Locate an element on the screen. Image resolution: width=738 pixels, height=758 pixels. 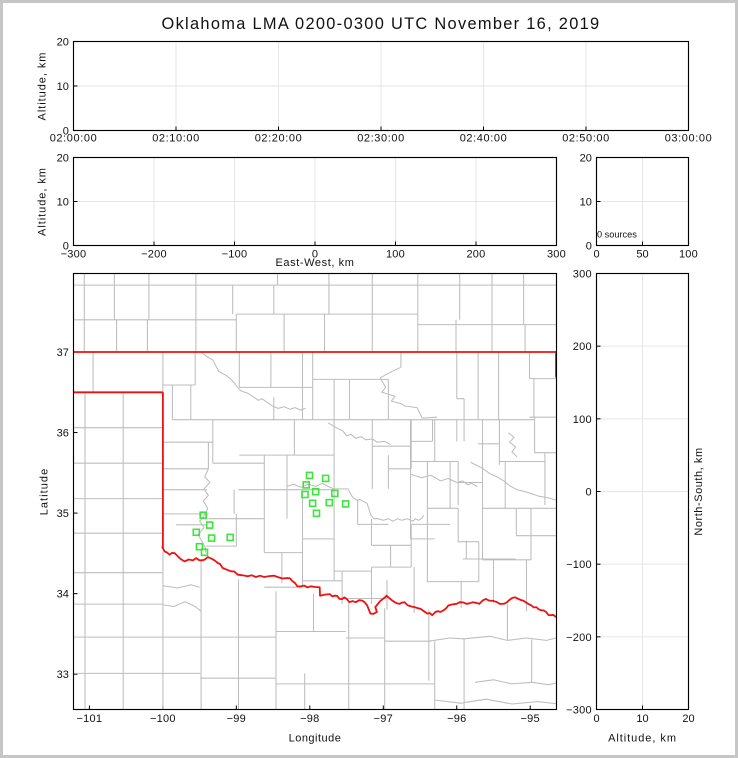
svg-text: 33 is located at coordinates (63, 675).